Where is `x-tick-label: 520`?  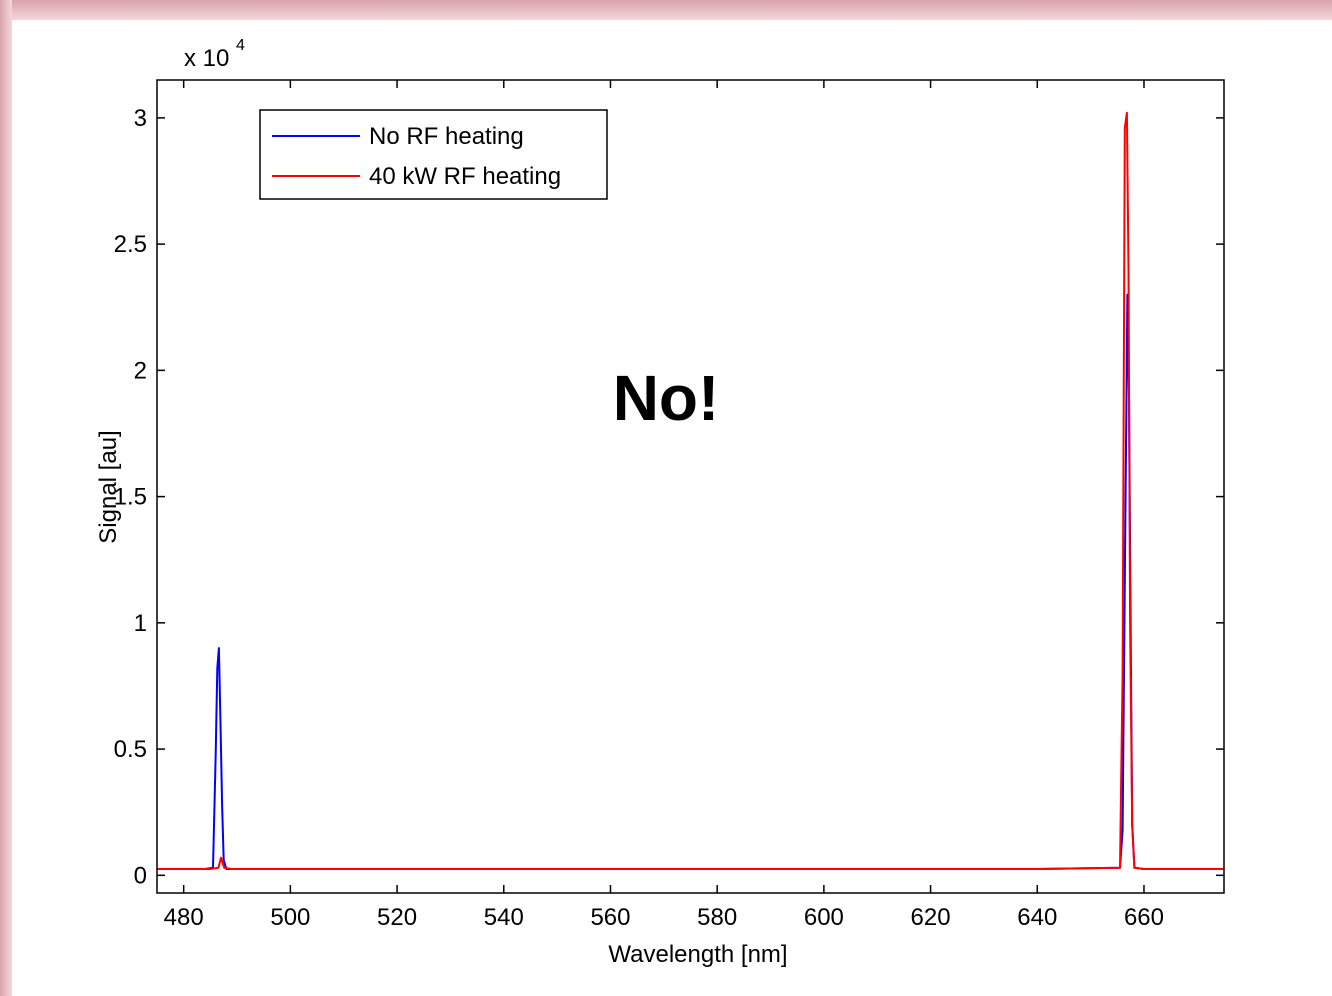 x-tick-label: 520 is located at coordinates (397, 917).